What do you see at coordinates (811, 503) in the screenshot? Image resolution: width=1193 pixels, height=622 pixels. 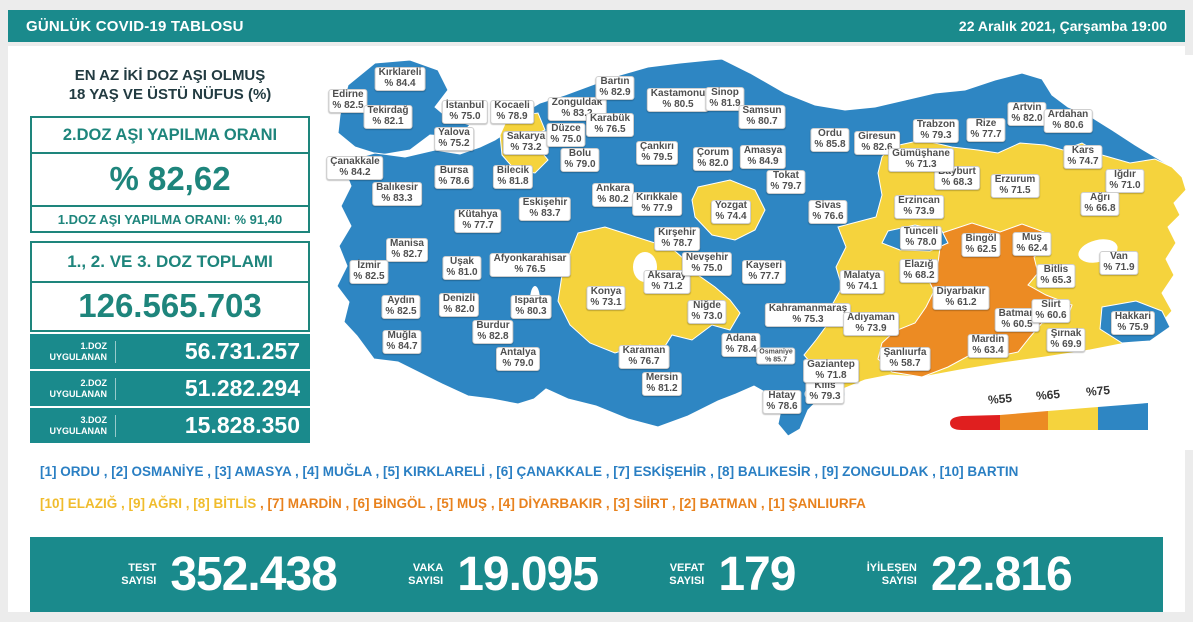 I see `ranked-province: , [1] ŞANLIURFA` at bounding box center [811, 503].